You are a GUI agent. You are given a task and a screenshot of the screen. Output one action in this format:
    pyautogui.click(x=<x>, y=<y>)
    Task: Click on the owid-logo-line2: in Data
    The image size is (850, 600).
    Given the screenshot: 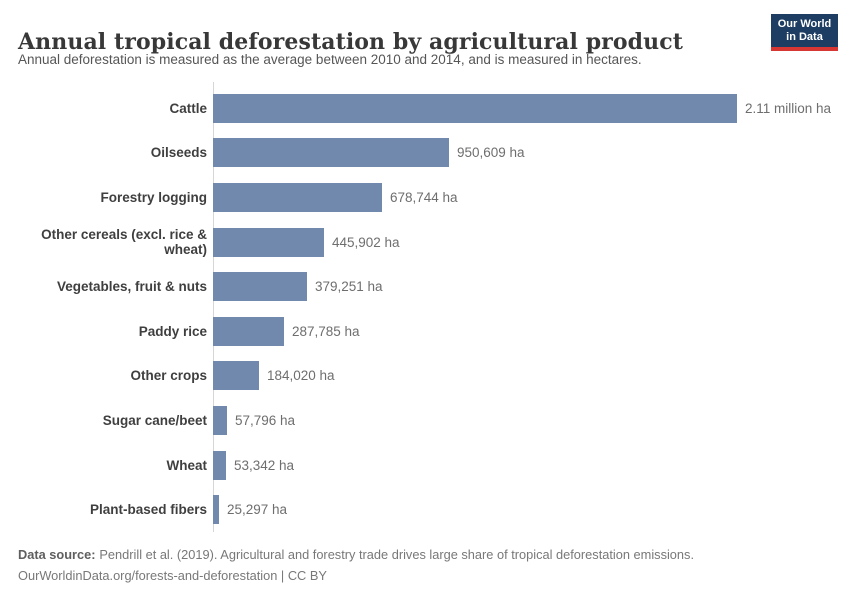 What is the action you would take?
    pyautogui.click(x=804, y=36)
    